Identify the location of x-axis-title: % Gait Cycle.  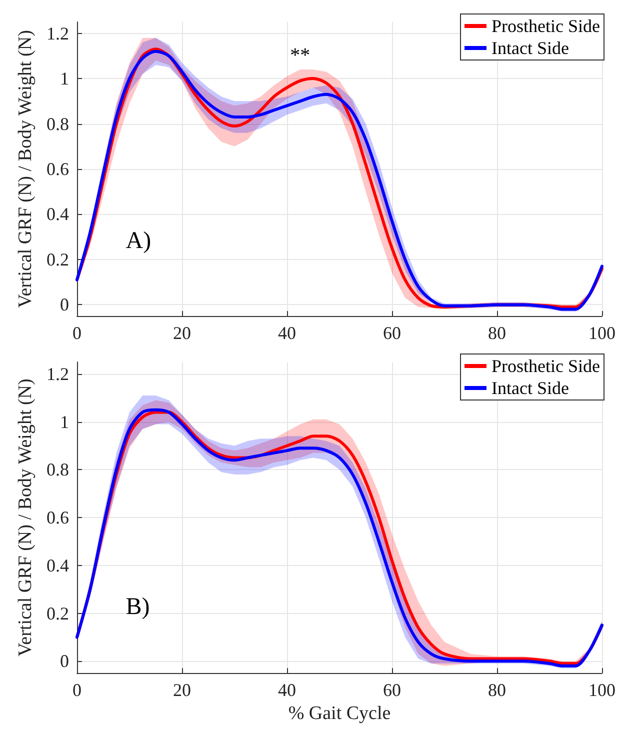
(339, 713).